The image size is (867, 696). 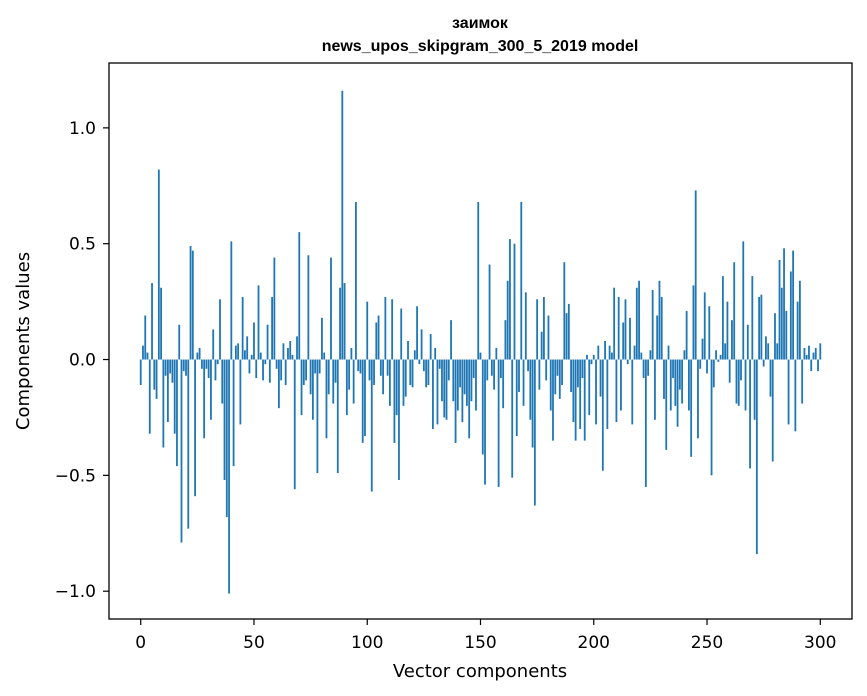 What do you see at coordinates (480, 23) in the screenshot?
I see `chart-title: заимок` at bounding box center [480, 23].